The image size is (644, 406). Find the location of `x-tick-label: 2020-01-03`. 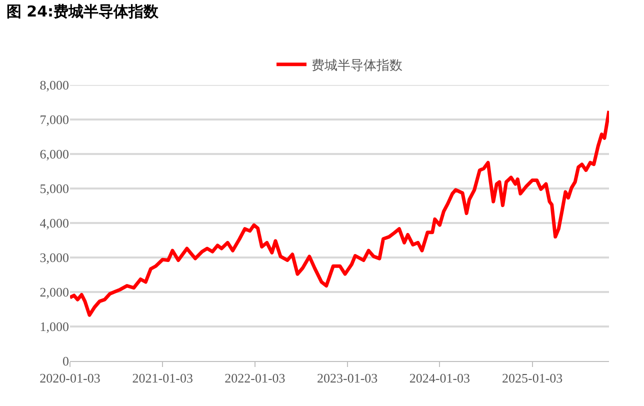

x-tick-label: 2020-01-03 is located at coordinates (70, 378).